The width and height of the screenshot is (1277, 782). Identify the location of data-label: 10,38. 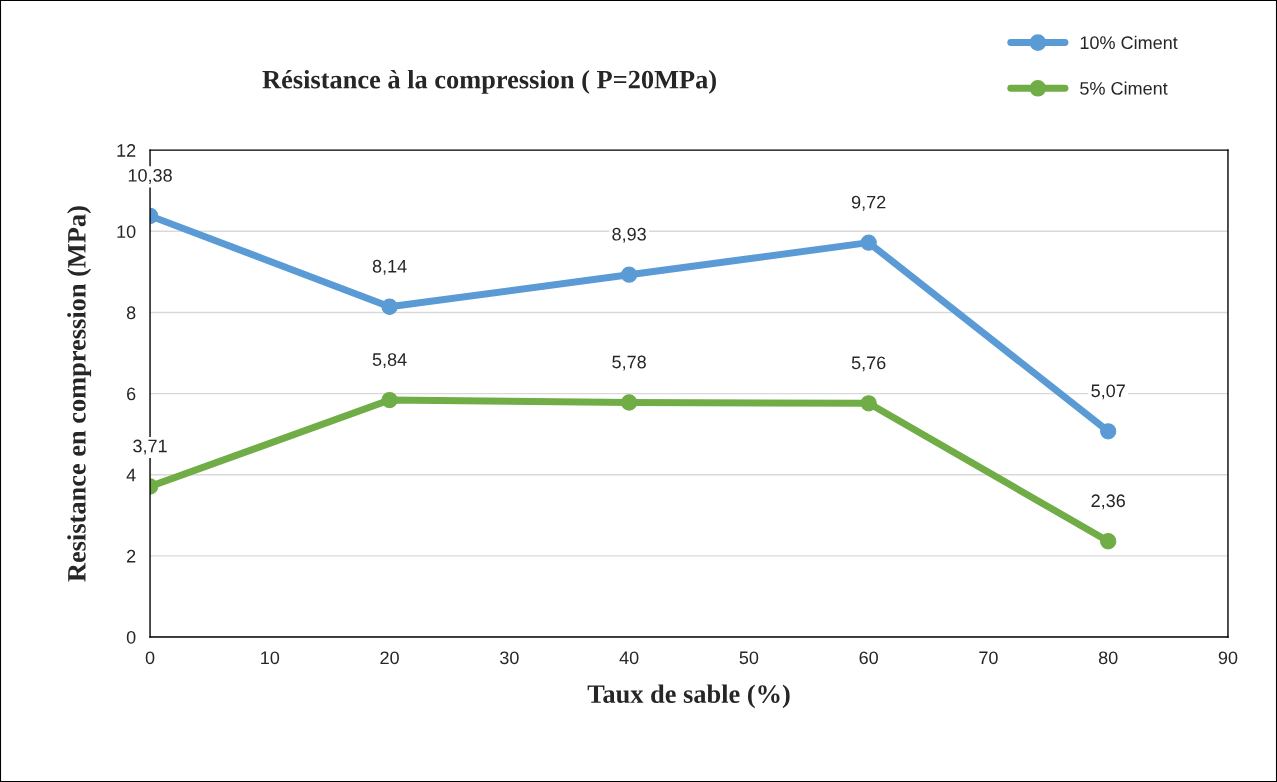
(150, 176).